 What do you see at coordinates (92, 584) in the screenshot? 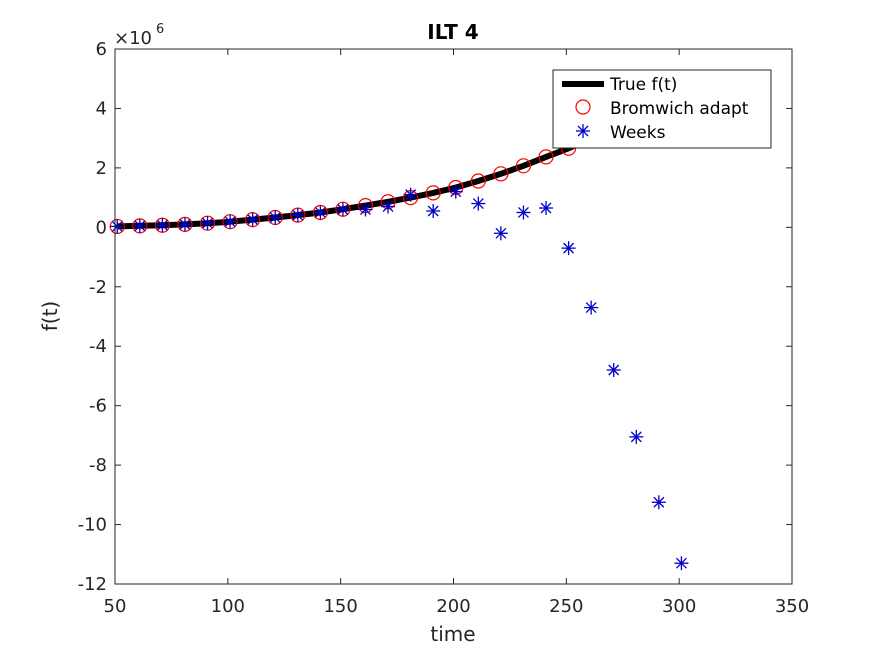
I see `y-tick-label: -12` at bounding box center [92, 584].